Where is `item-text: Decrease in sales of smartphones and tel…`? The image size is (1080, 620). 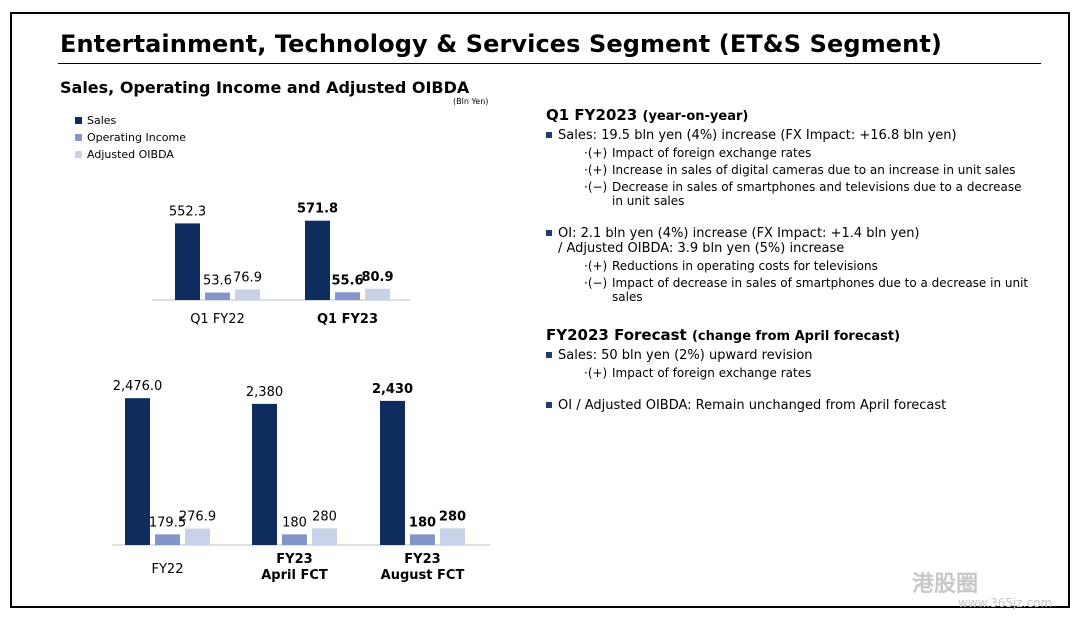 item-text: Decrease in sales of smartphones and tel… is located at coordinates (817, 194).